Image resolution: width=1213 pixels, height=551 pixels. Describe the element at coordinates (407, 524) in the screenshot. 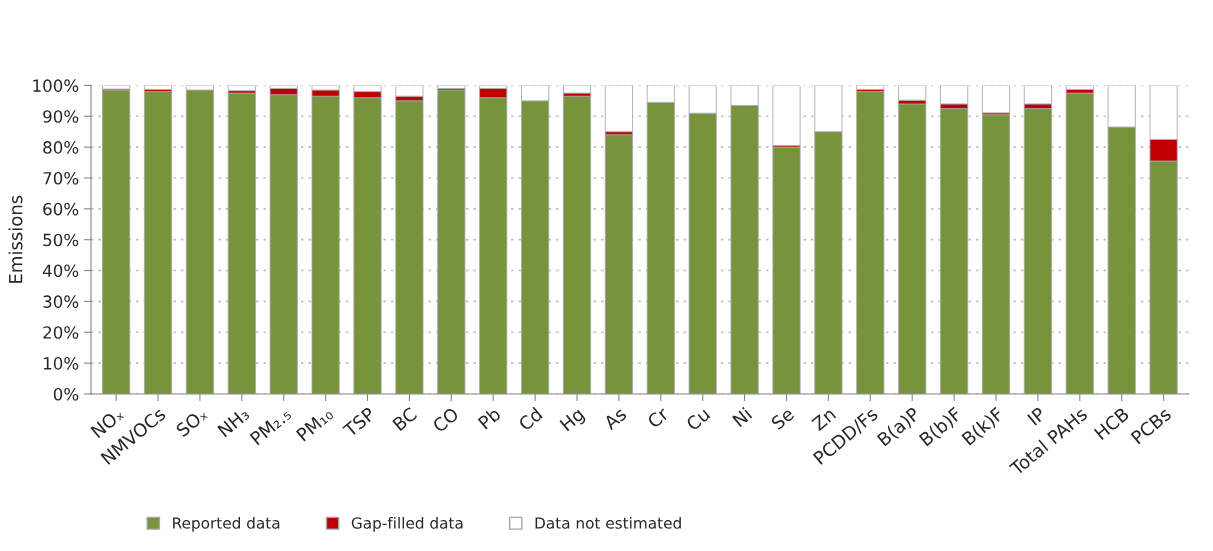

I see `legend-label: Gap-filled data` at that location.